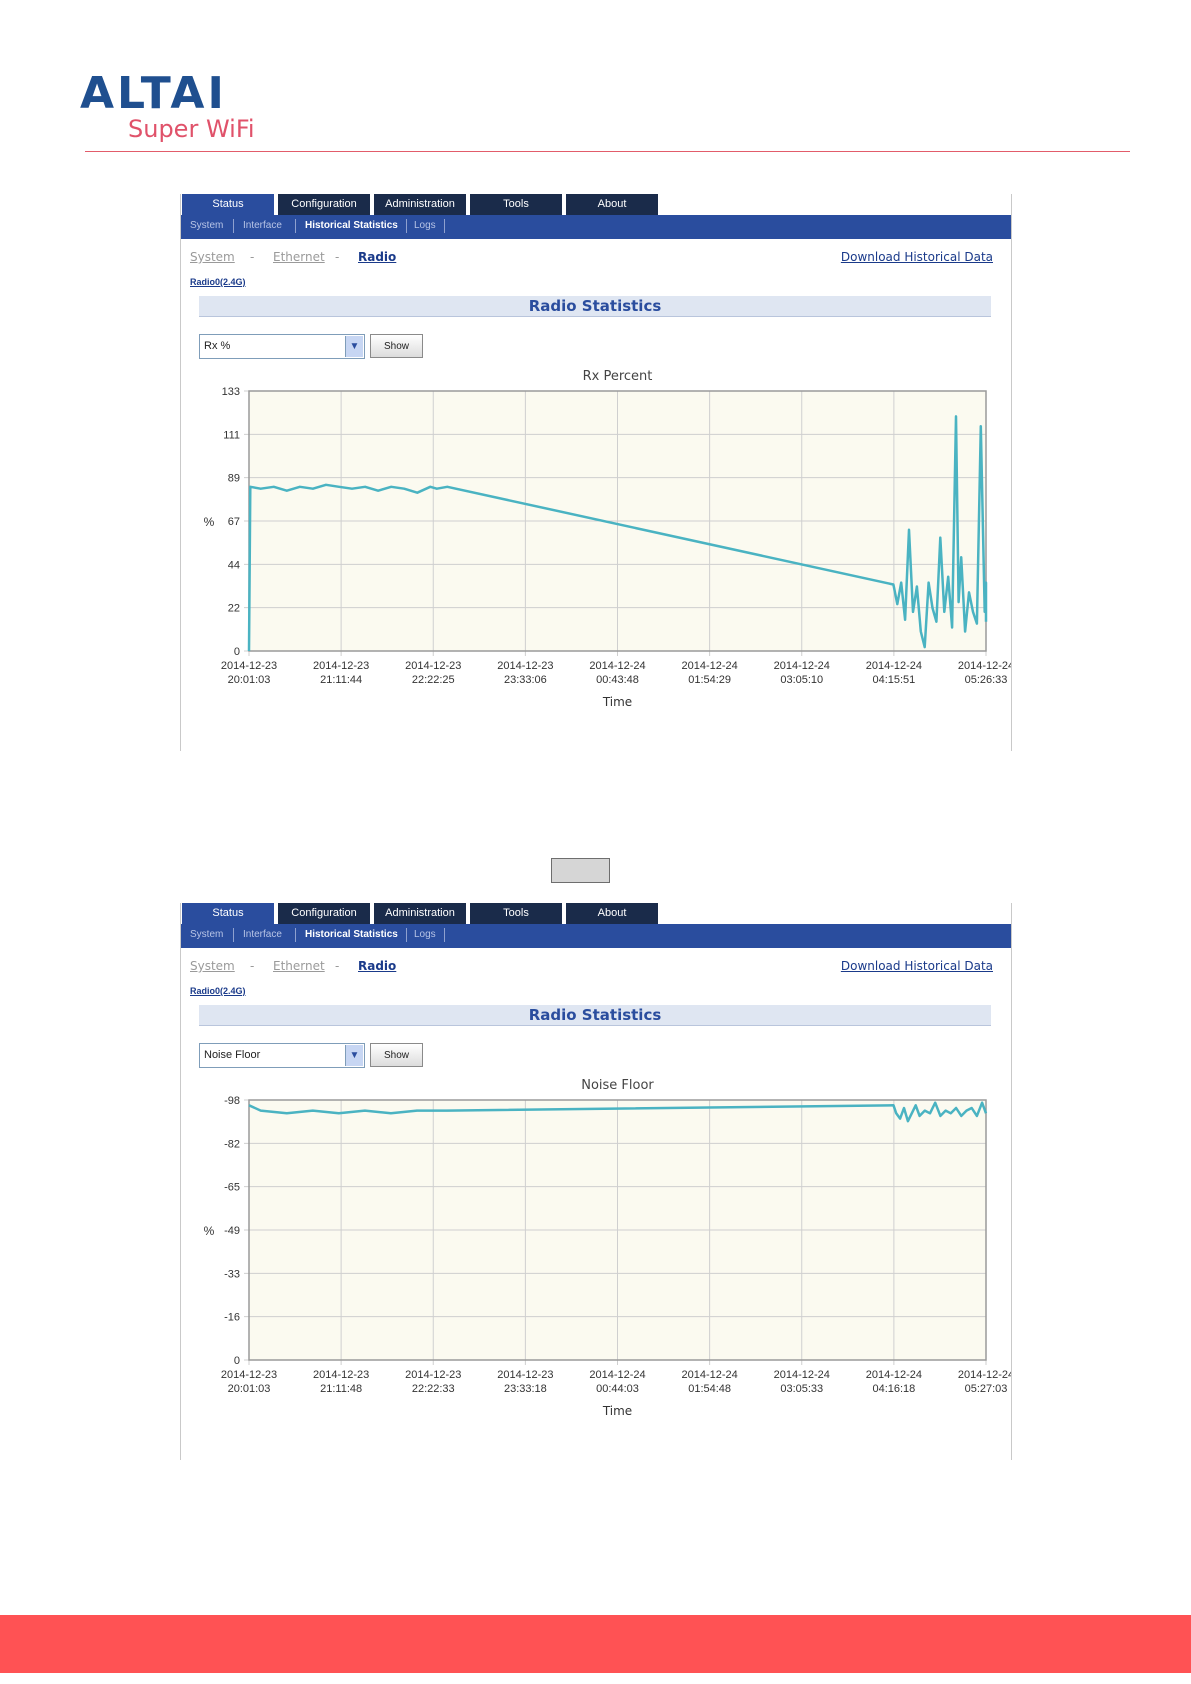 This screenshot has width=1191, height=1684. What do you see at coordinates (249, 680) in the screenshot?
I see `x-tick-time: 20:01:03` at bounding box center [249, 680].